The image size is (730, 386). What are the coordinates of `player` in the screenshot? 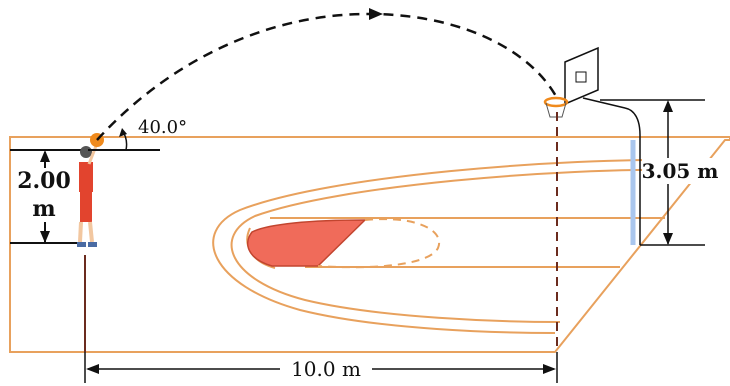 It's located at (90, 190).